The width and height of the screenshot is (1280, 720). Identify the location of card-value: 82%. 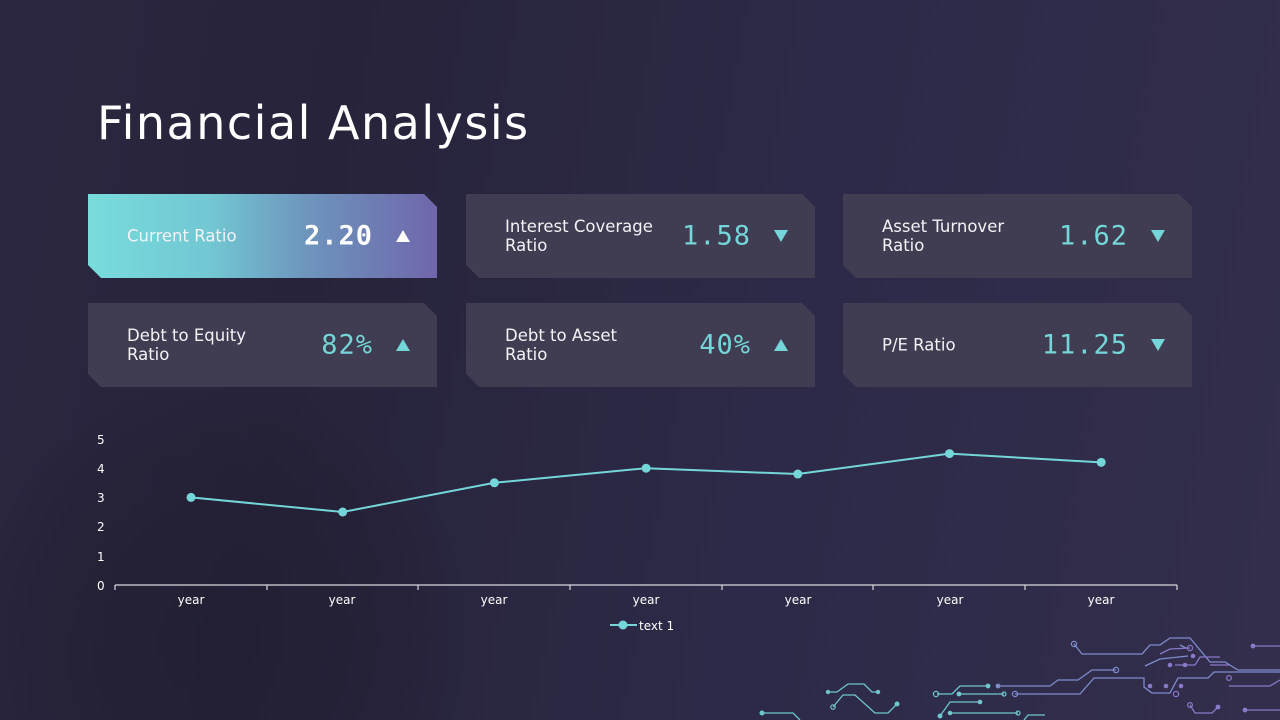
(347, 345).